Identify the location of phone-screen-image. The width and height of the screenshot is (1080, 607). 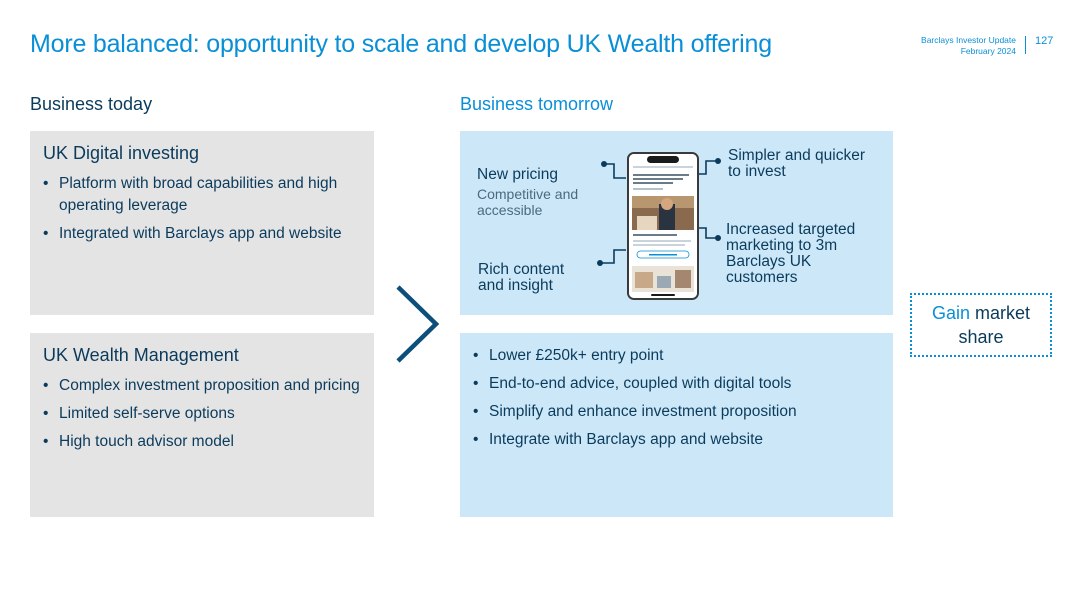
(663, 226).